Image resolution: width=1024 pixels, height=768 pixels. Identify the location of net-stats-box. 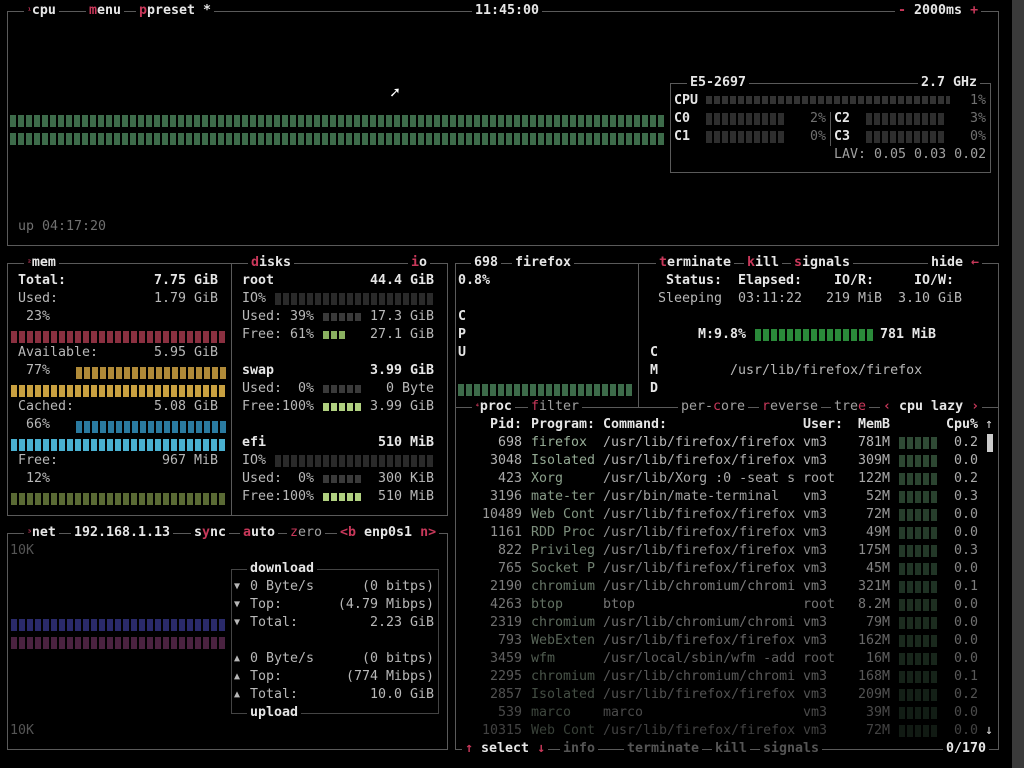
(335, 641).